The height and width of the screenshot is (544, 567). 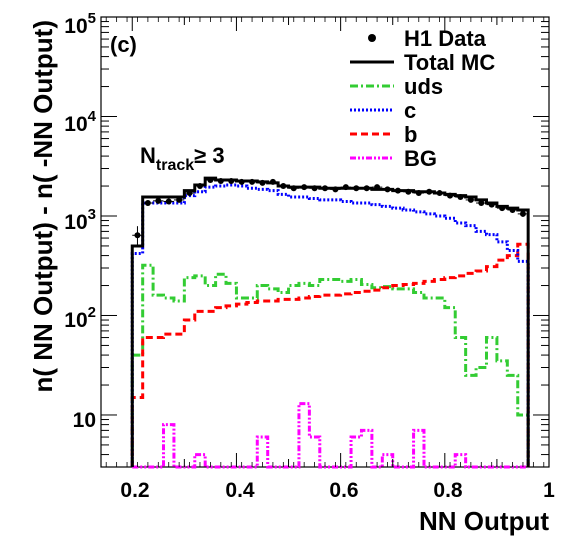 What do you see at coordinates (445, 38) in the screenshot?
I see `legend-label-data: H1 Data` at bounding box center [445, 38].